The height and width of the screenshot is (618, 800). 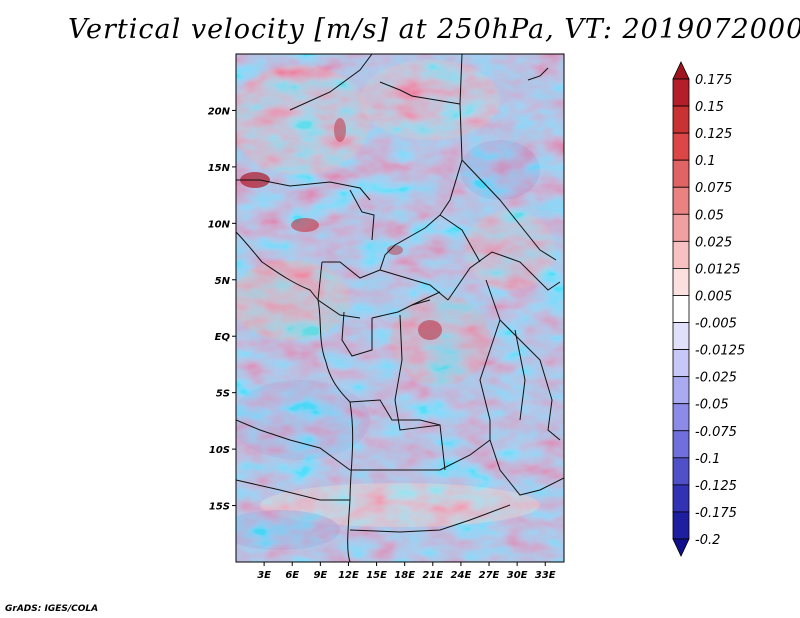 What do you see at coordinates (718, 269) in the screenshot?
I see `colorbar-label: 0.0125` at bounding box center [718, 269].